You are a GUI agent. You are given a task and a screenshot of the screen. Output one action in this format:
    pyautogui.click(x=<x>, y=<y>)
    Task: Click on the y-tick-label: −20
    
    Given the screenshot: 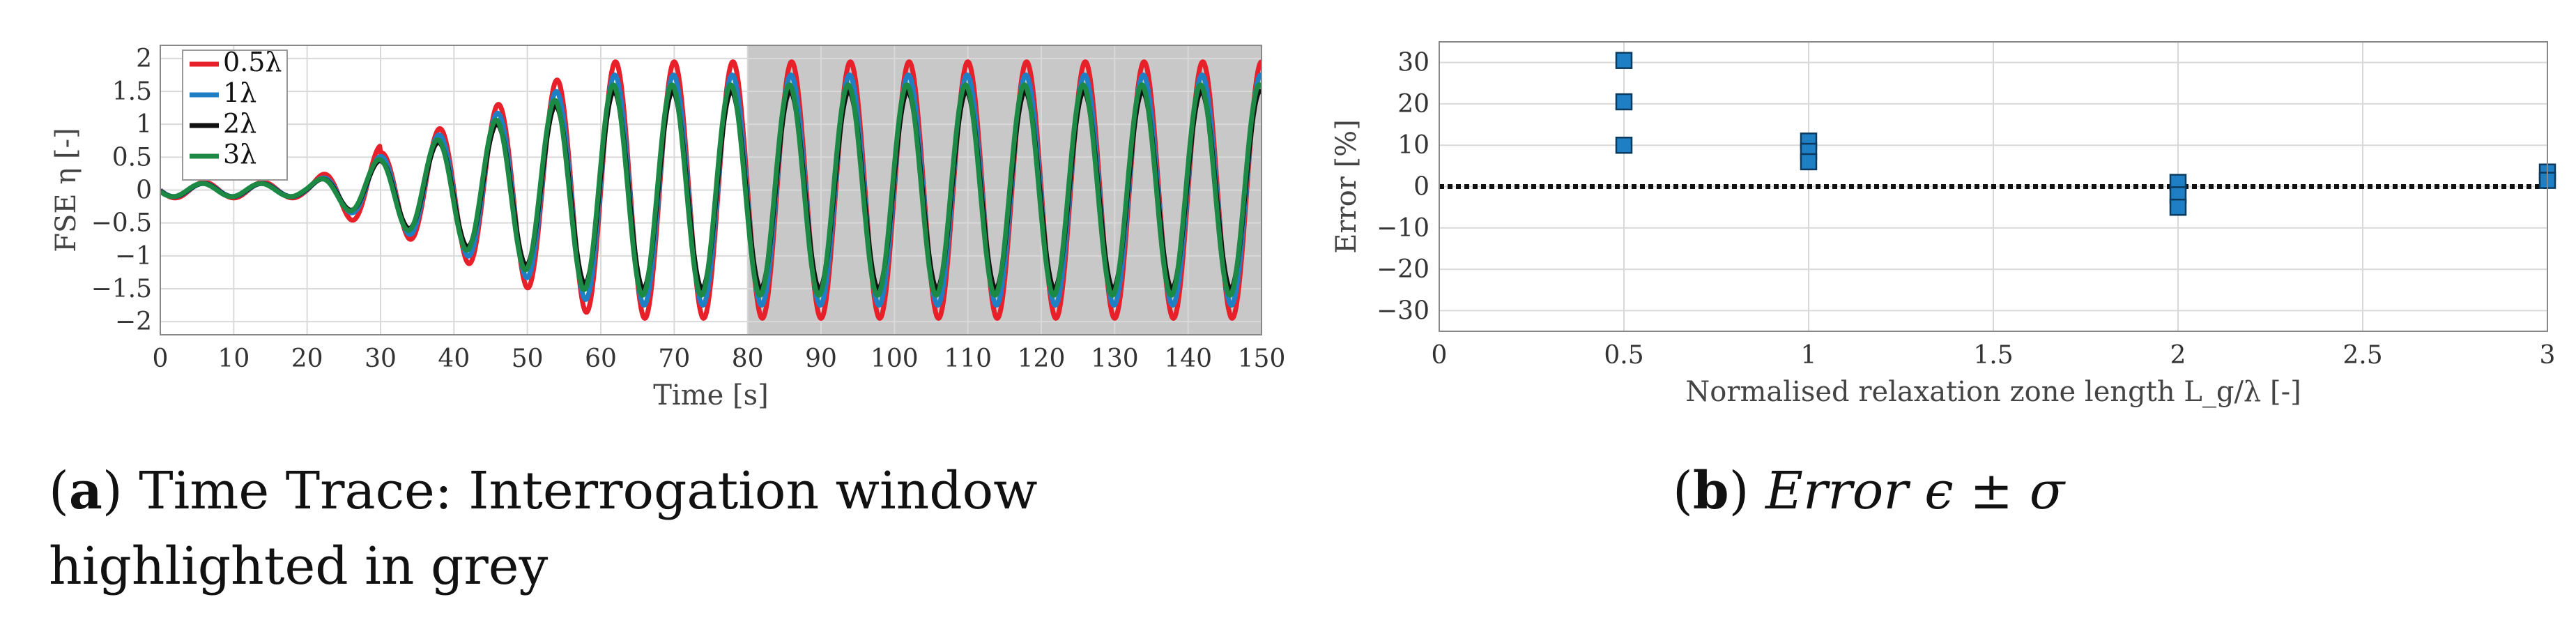 What is the action you would take?
    pyautogui.click(x=1403, y=269)
    